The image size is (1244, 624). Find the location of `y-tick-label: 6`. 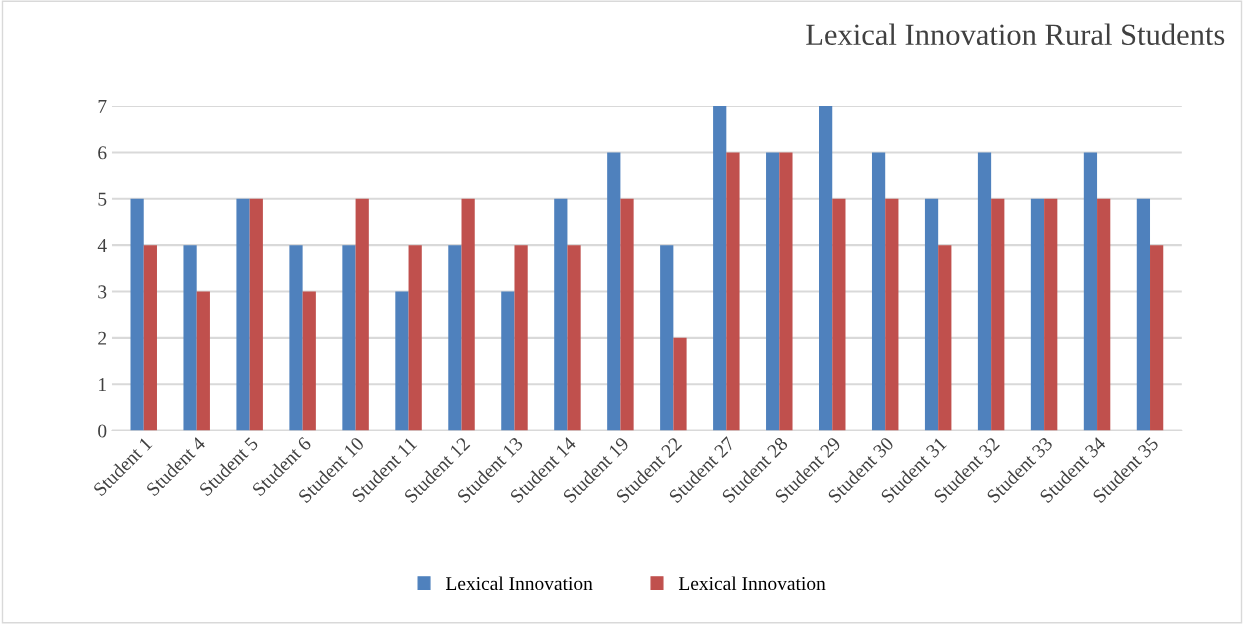

y-tick-label: 6 is located at coordinates (102, 153).